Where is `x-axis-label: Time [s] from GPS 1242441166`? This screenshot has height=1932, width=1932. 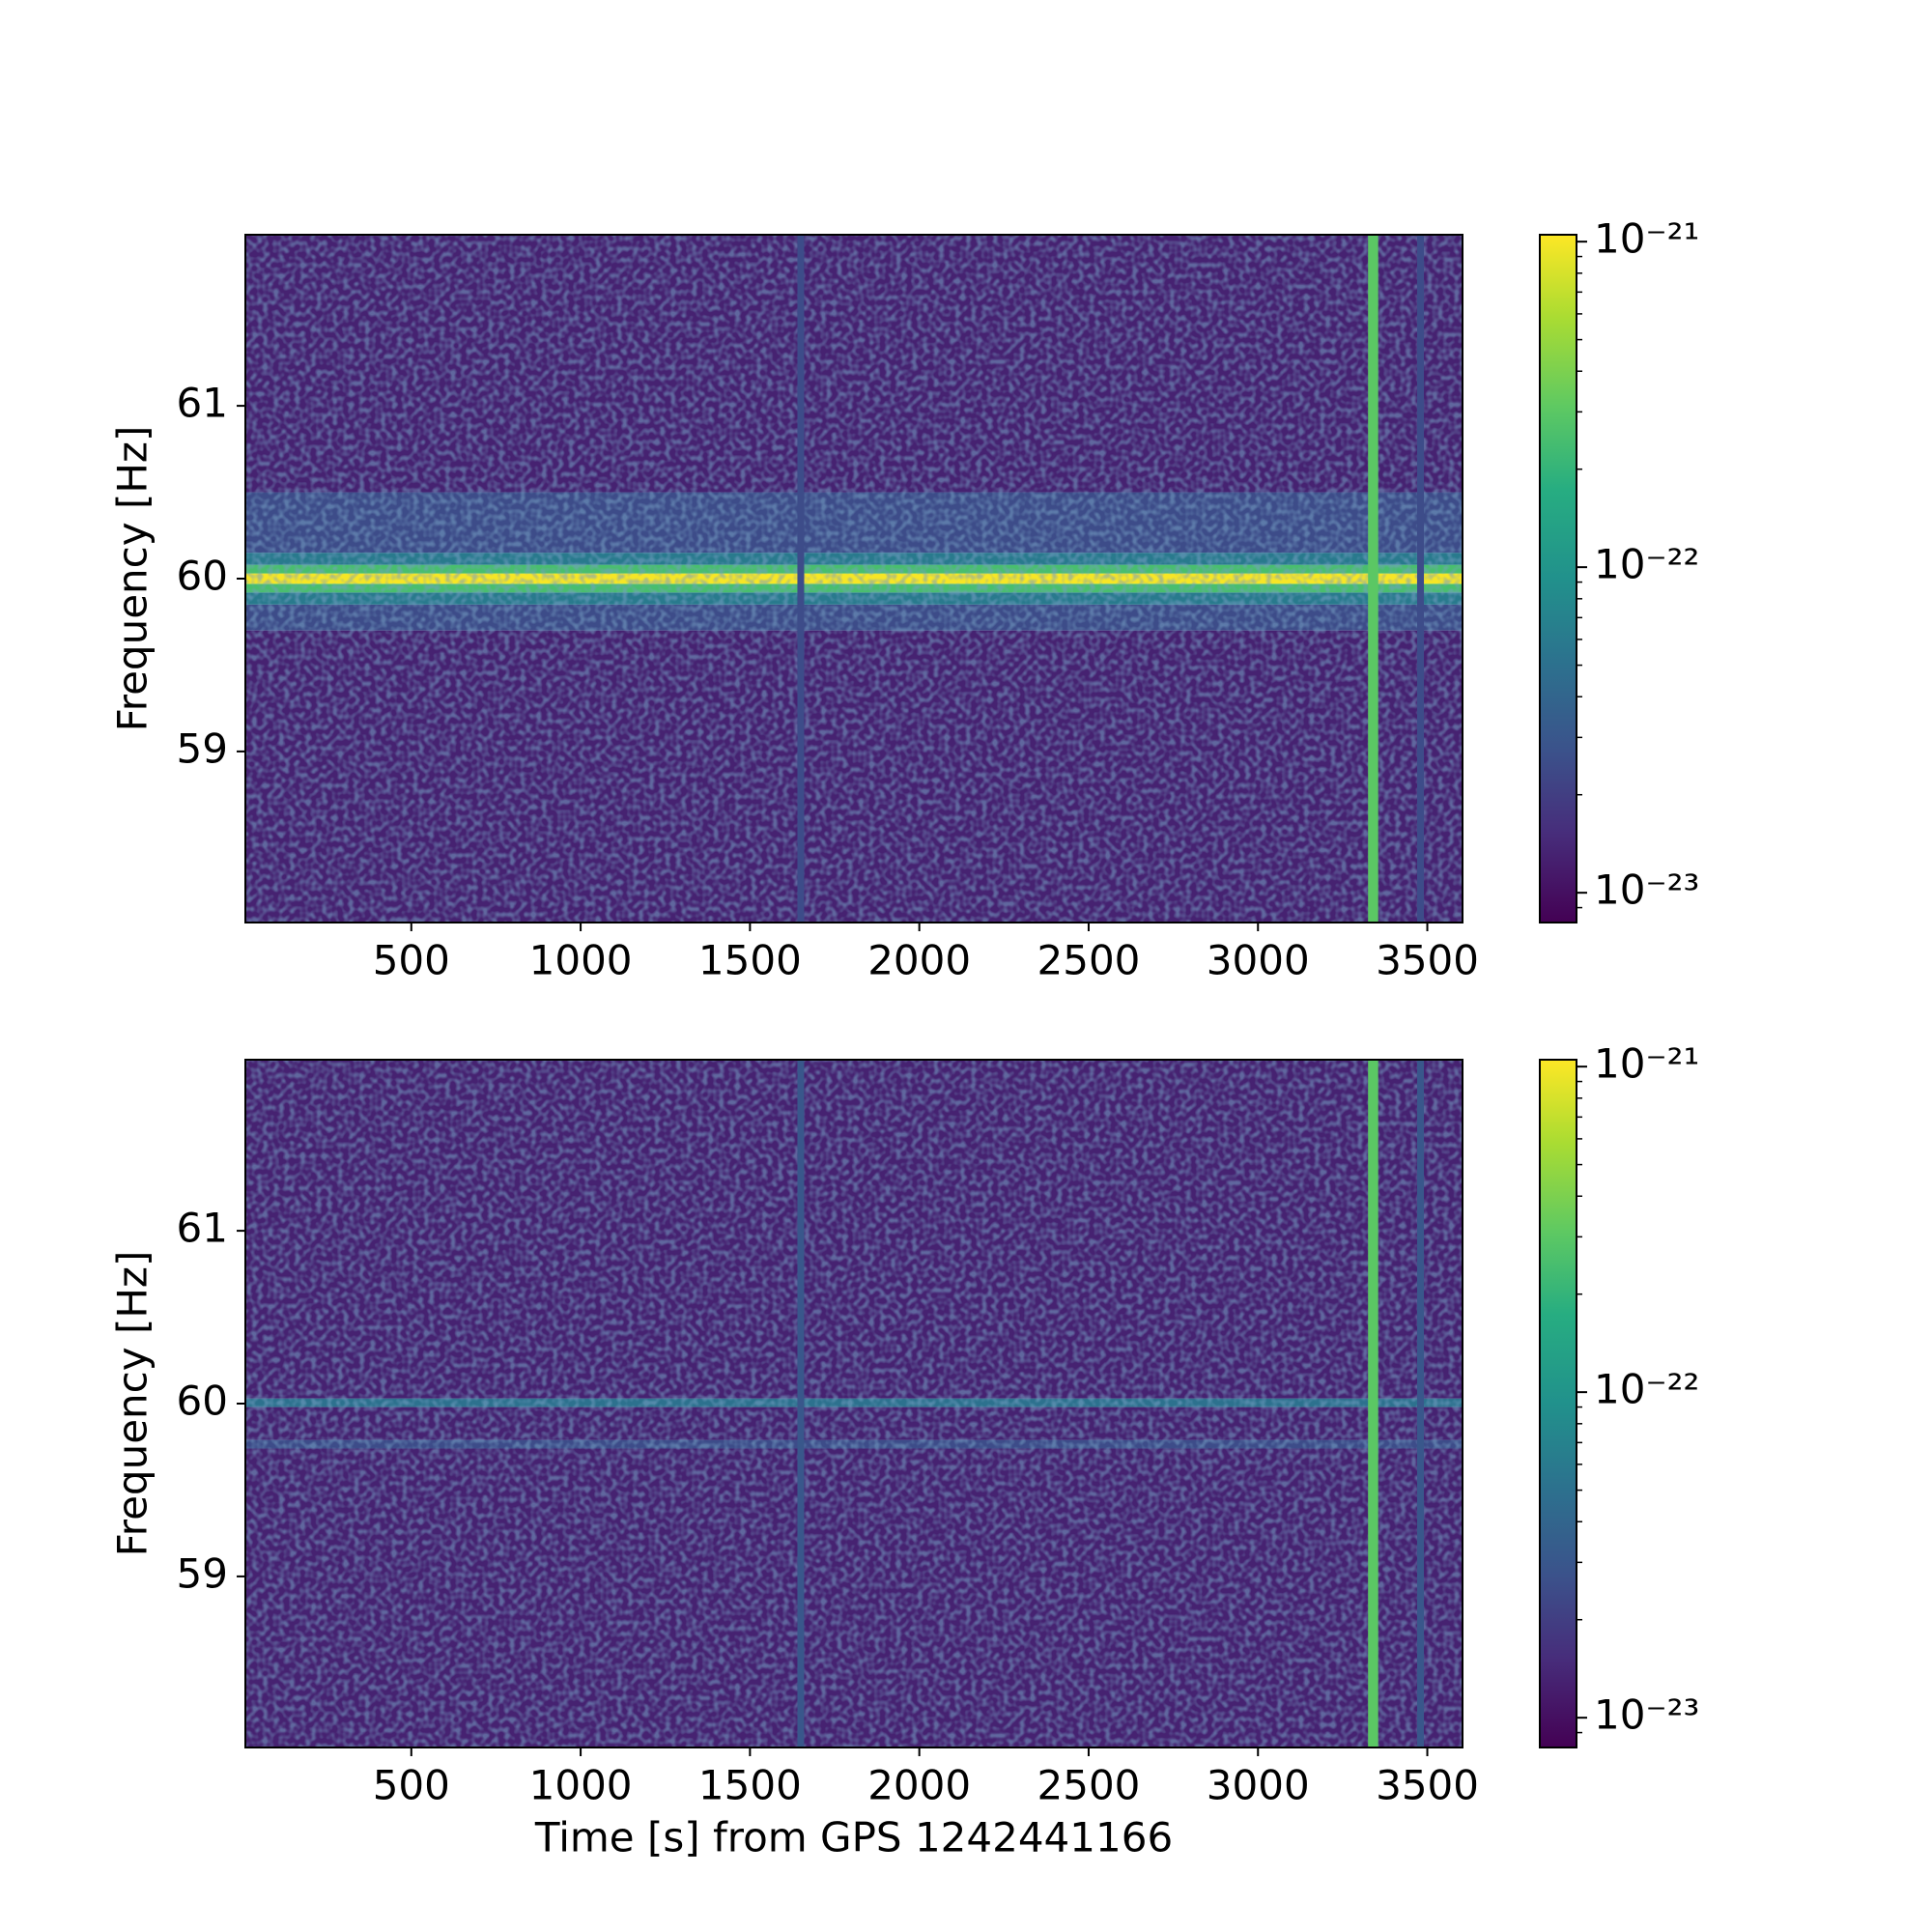
x-axis-label: Time [s] from GPS 1242441166 is located at coordinates (853, 1837).